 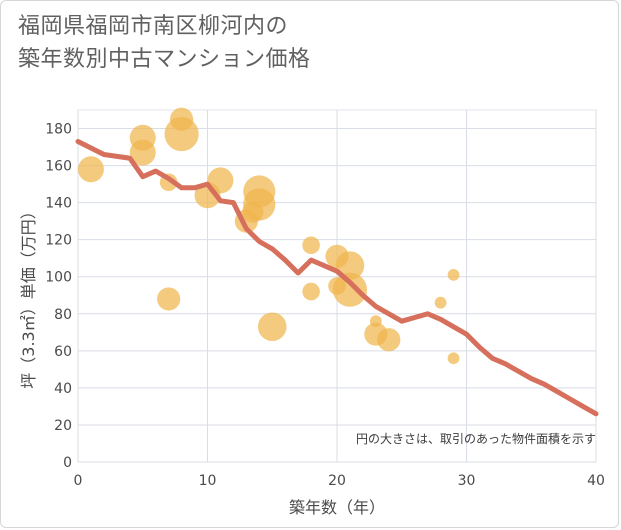 I want to click on x-axis-label: 築年数（年）, so click(x=337, y=507).